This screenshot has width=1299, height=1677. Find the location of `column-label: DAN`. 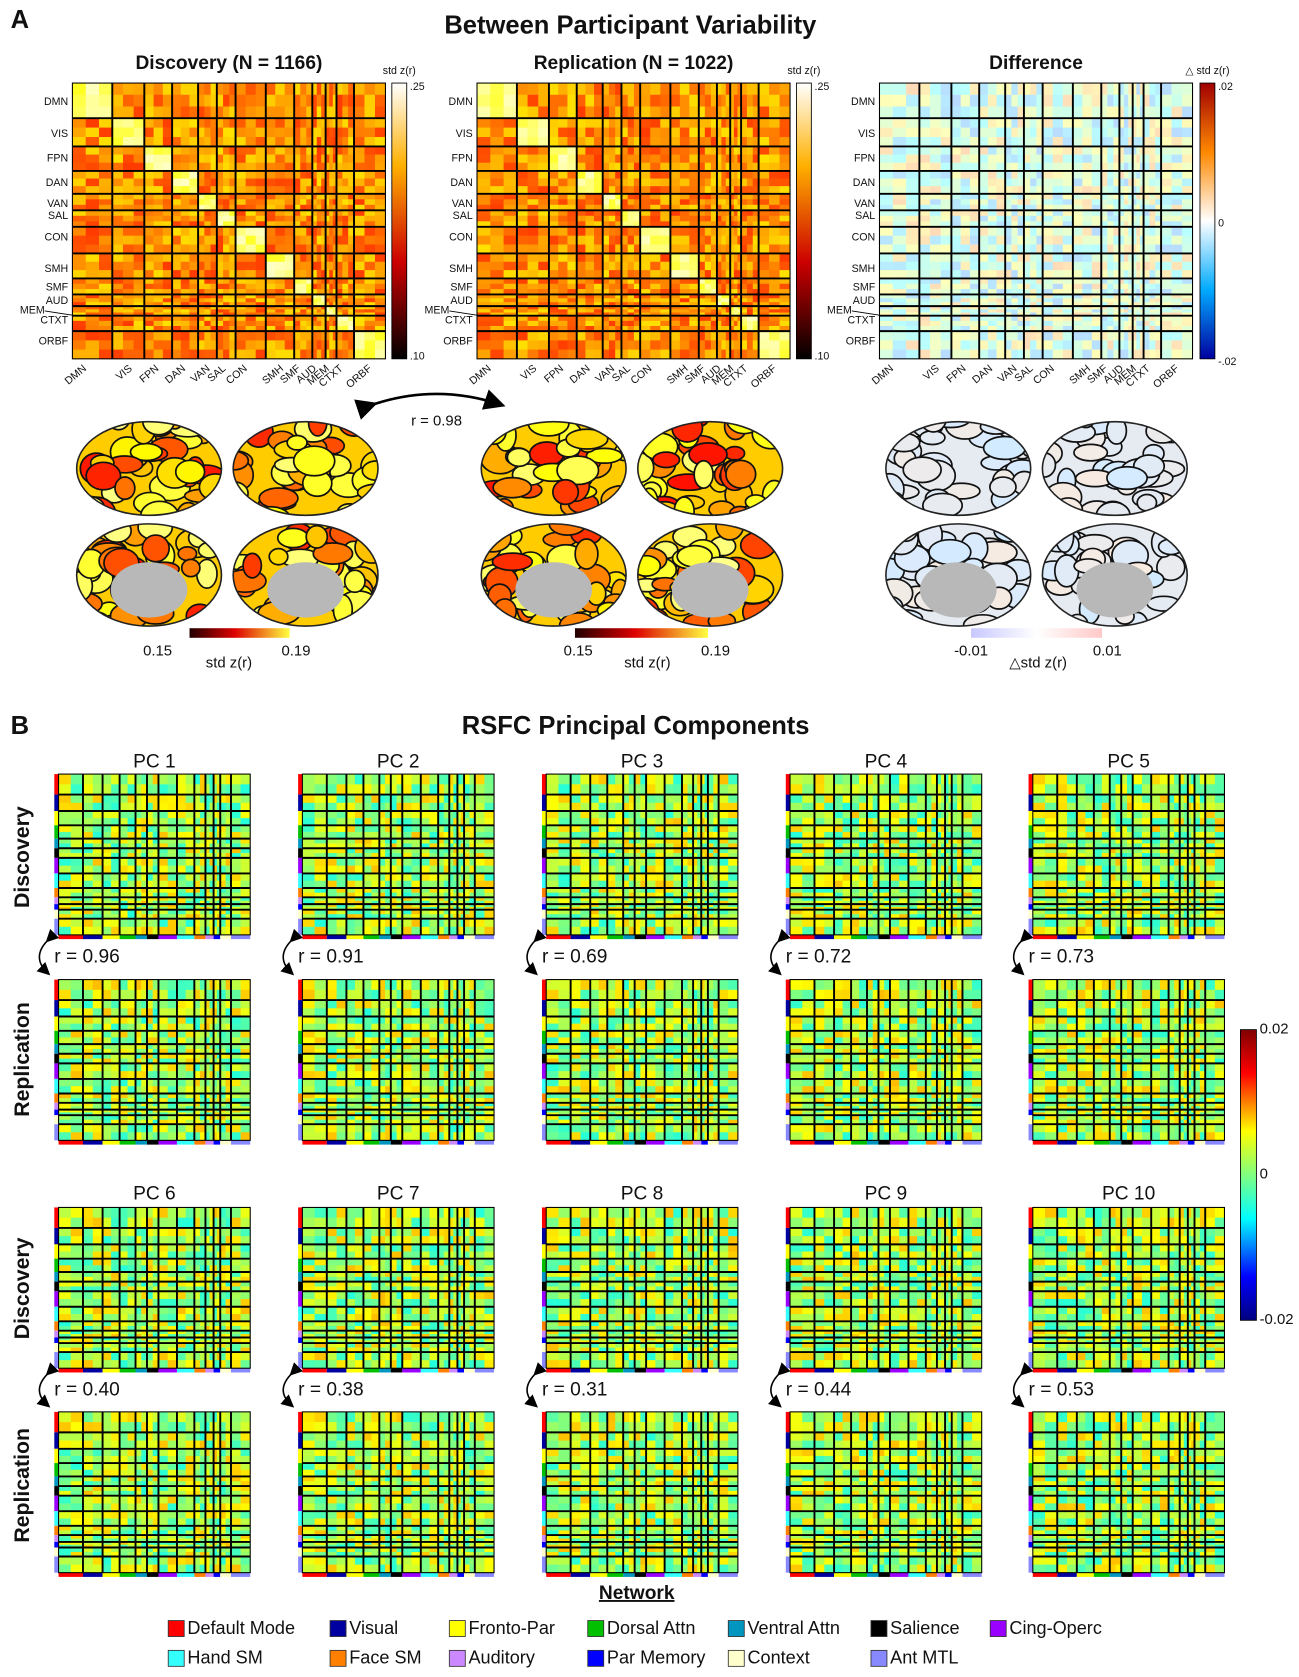

column-label: DAN is located at coordinates (982, 375).